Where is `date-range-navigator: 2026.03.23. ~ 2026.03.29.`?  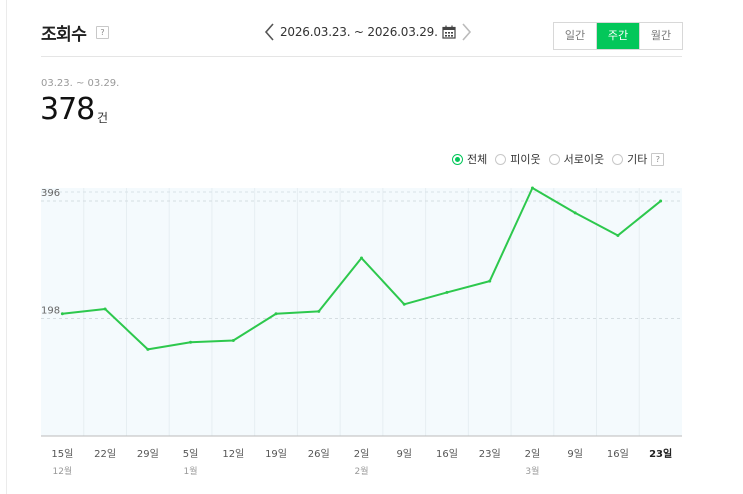
date-range-navigator: 2026.03.23. ~ 2026.03.29. is located at coordinates (368, 32).